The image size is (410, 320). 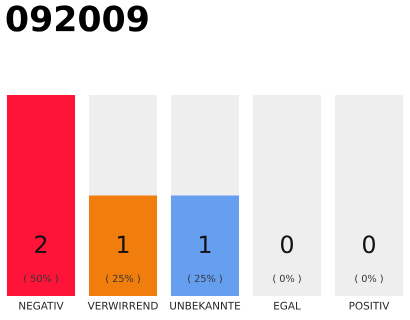 What do you see at coordinates (205, 306) in the screenshot?
I see `x-tick-label: UNBEKANNTE` at bounding box center [205, 306].